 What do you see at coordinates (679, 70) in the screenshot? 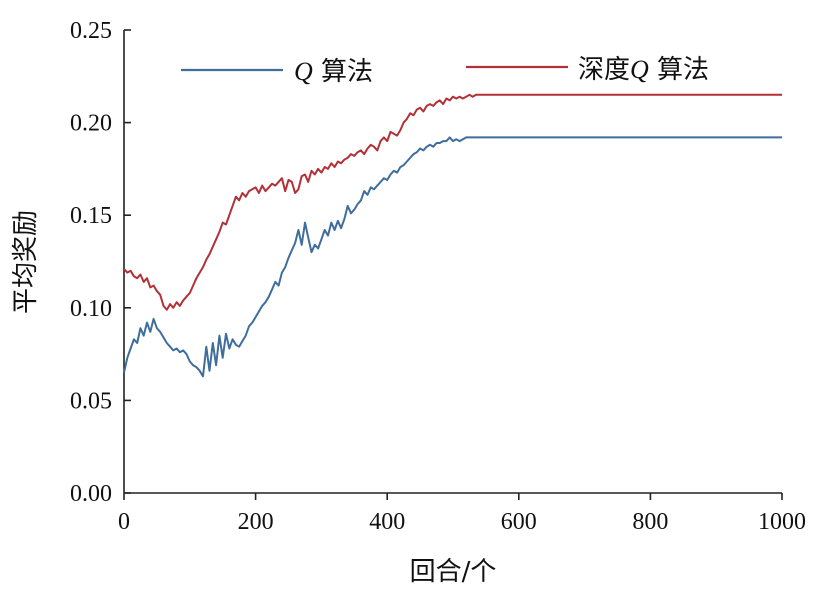
I see `legend-label-deep-q-suffix: 算法` at bounding box center [679, 70].